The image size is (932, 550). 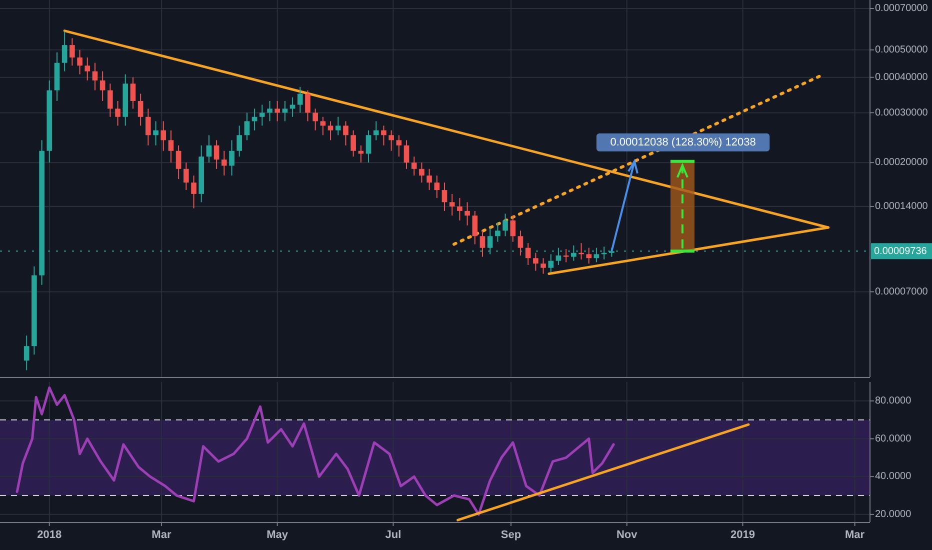 I want to click on x-tick-label: May, so click(x=277, y=535).